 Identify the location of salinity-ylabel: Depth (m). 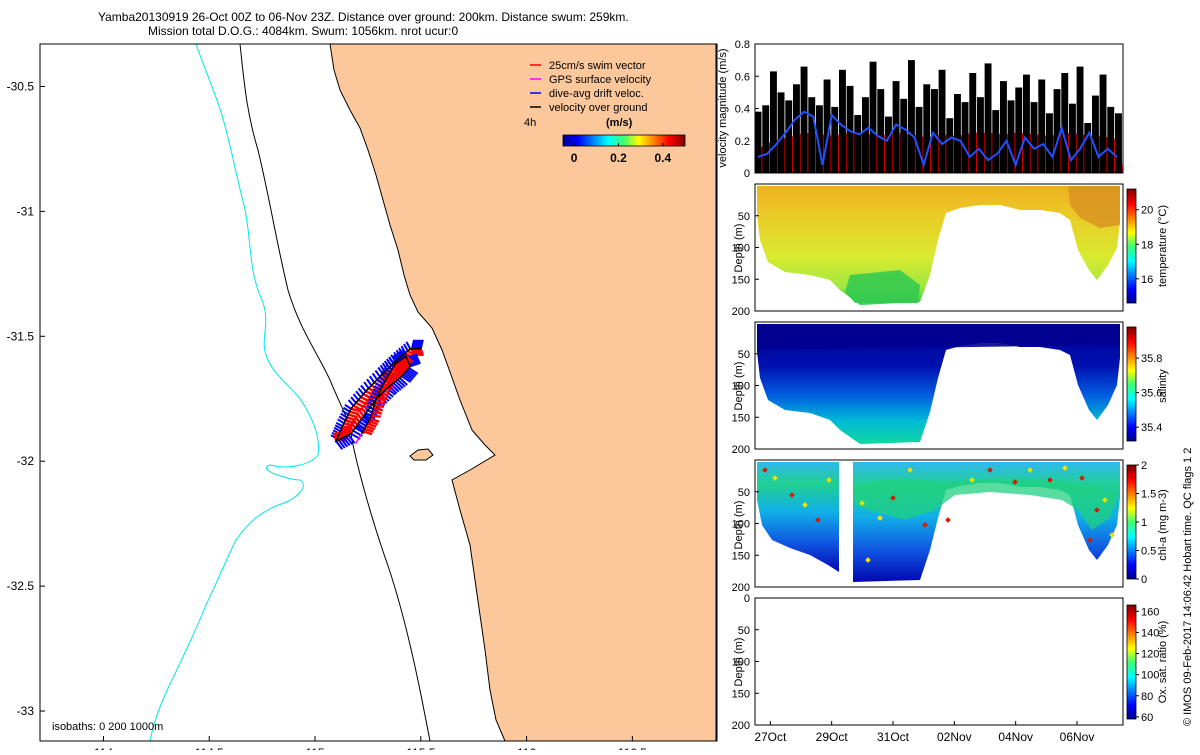
(739, 386).